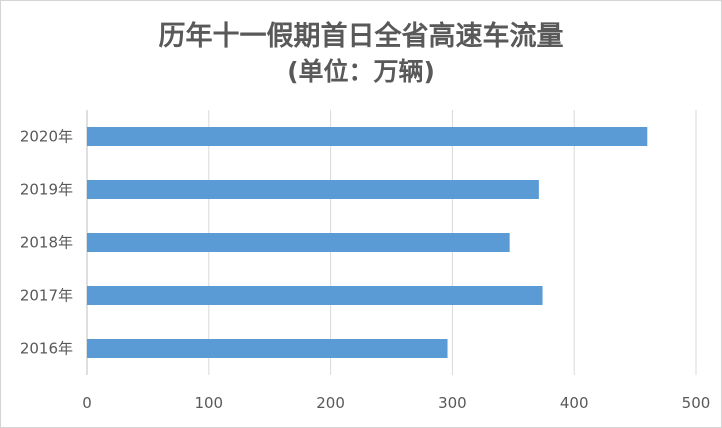  What do you see at coordinates (46, 137) in the screenshot?
I see `y-tick-label: 2020年` at bounding box center [46, 137].